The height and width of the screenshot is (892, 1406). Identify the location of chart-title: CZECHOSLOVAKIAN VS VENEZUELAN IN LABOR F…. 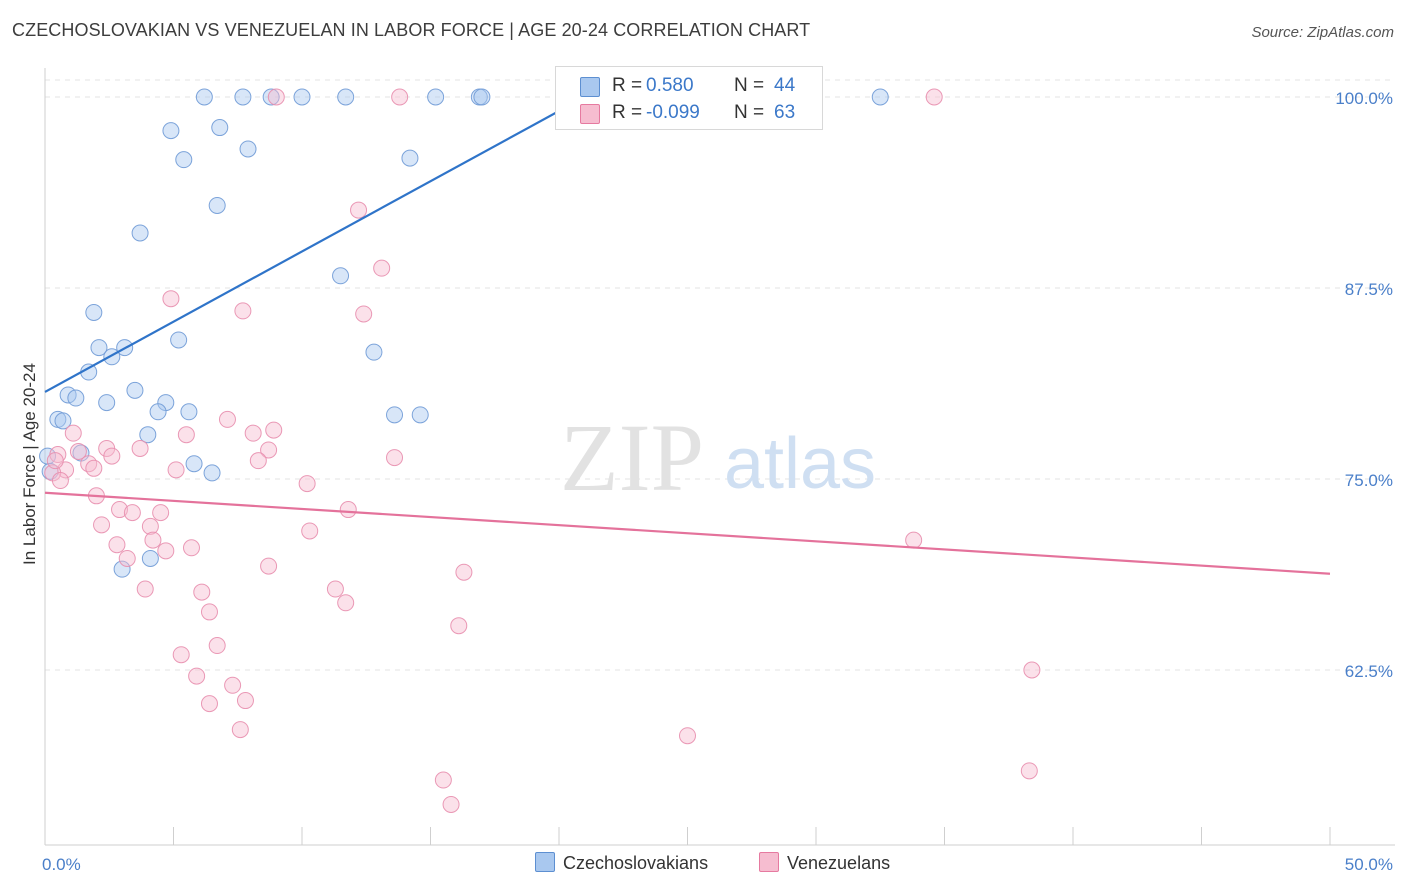
(411, 30).